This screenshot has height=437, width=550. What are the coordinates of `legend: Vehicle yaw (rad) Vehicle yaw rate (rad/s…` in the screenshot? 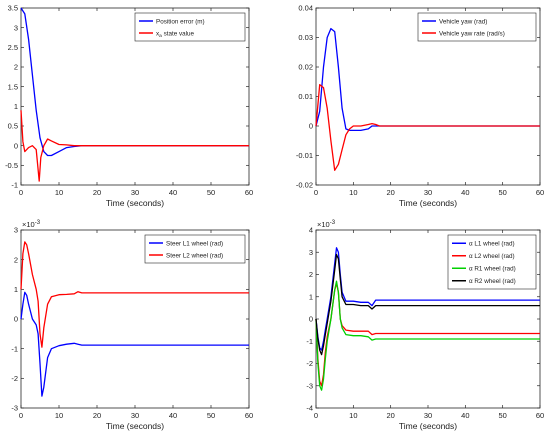 It's located at (477, 27).